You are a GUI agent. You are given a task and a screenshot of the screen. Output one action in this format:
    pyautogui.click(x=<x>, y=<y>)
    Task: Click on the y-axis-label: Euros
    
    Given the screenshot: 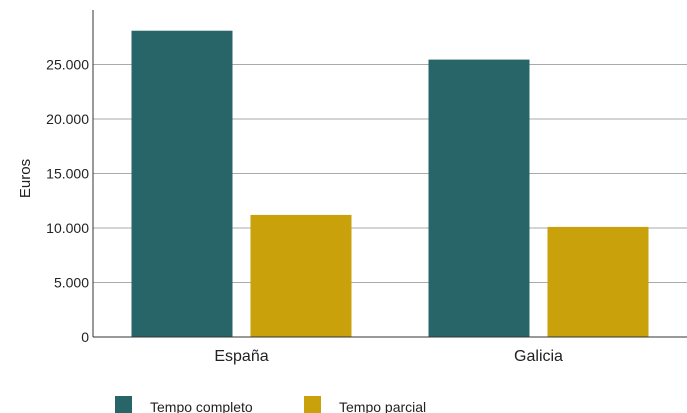 What is the action you would take?
    pyautogui.click(x=25, y=178)
    